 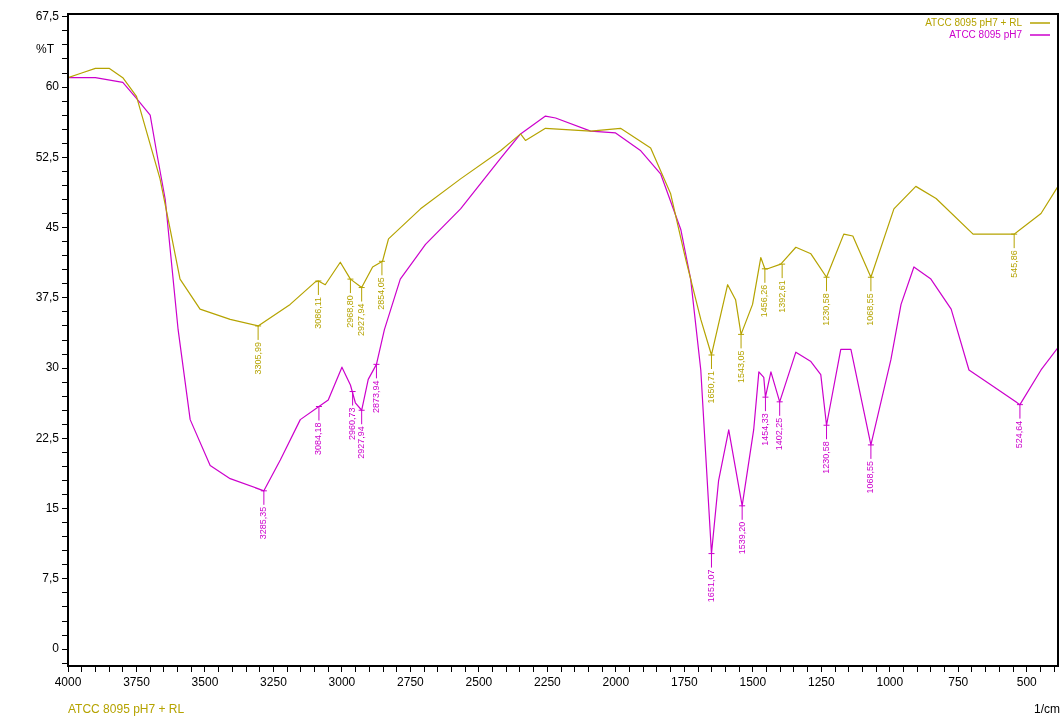 What do you see at coordinates (317, 312) in the screenshot?
I see `annotation: 3086,11` at bounding box center [317, 312].